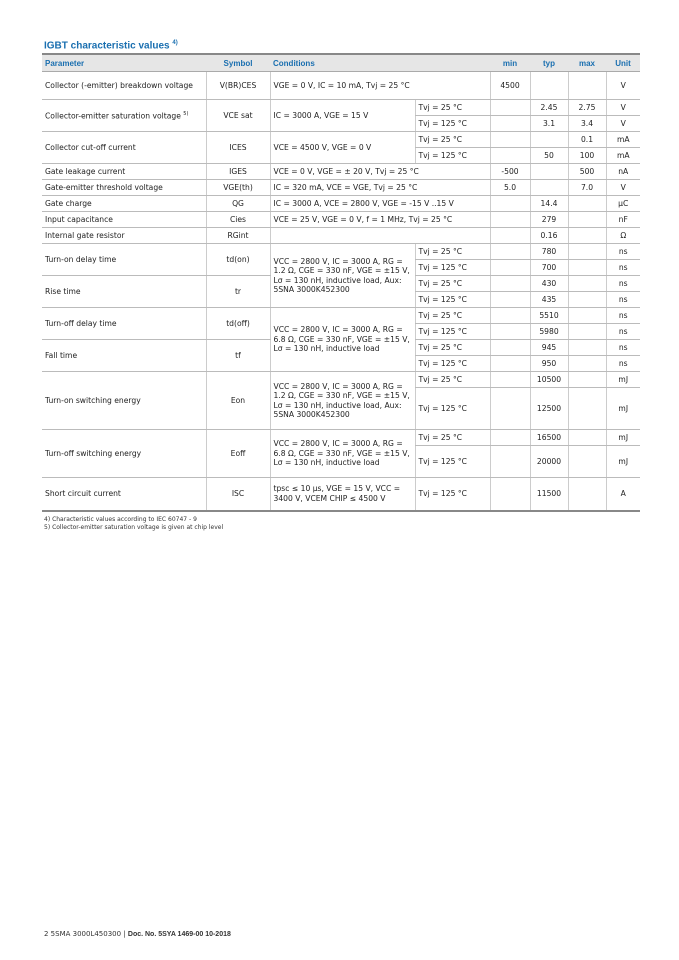 The height and width of the screenshot is (960, 679). Describe the element at coordinates (587, 62) in the screenshot. I see `col-max: max` at that location.